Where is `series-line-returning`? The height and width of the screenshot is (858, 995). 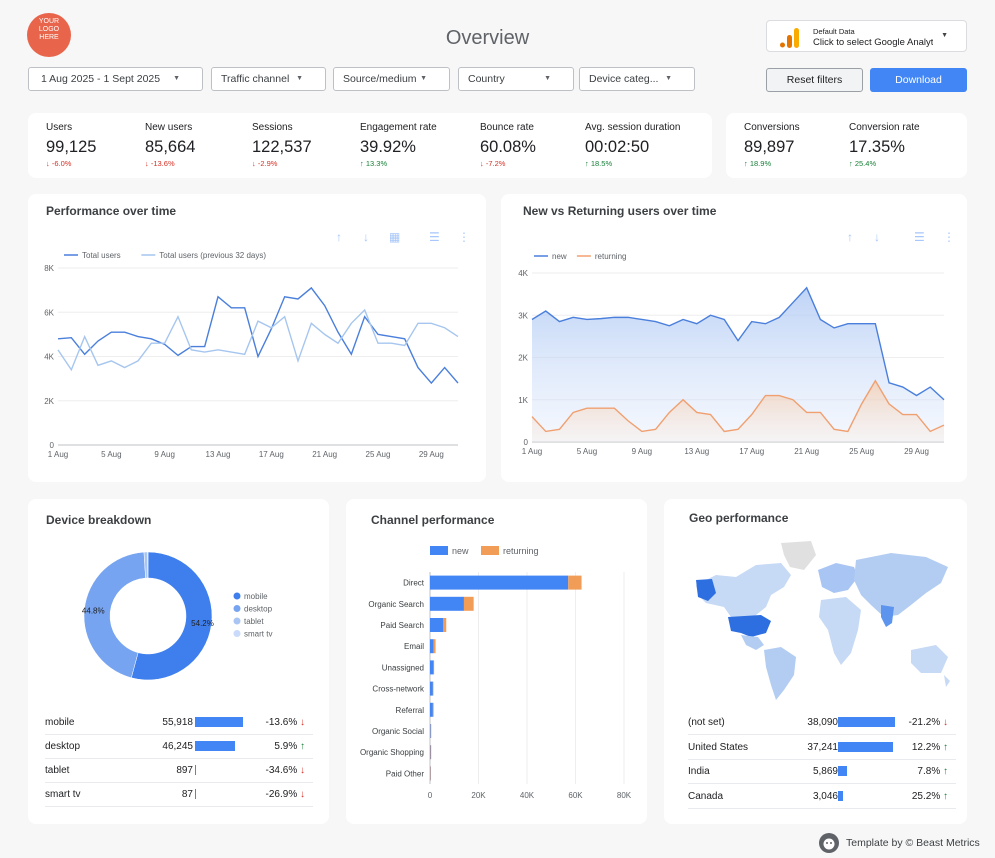
series-line-returning is located at coordinates (738, 406).